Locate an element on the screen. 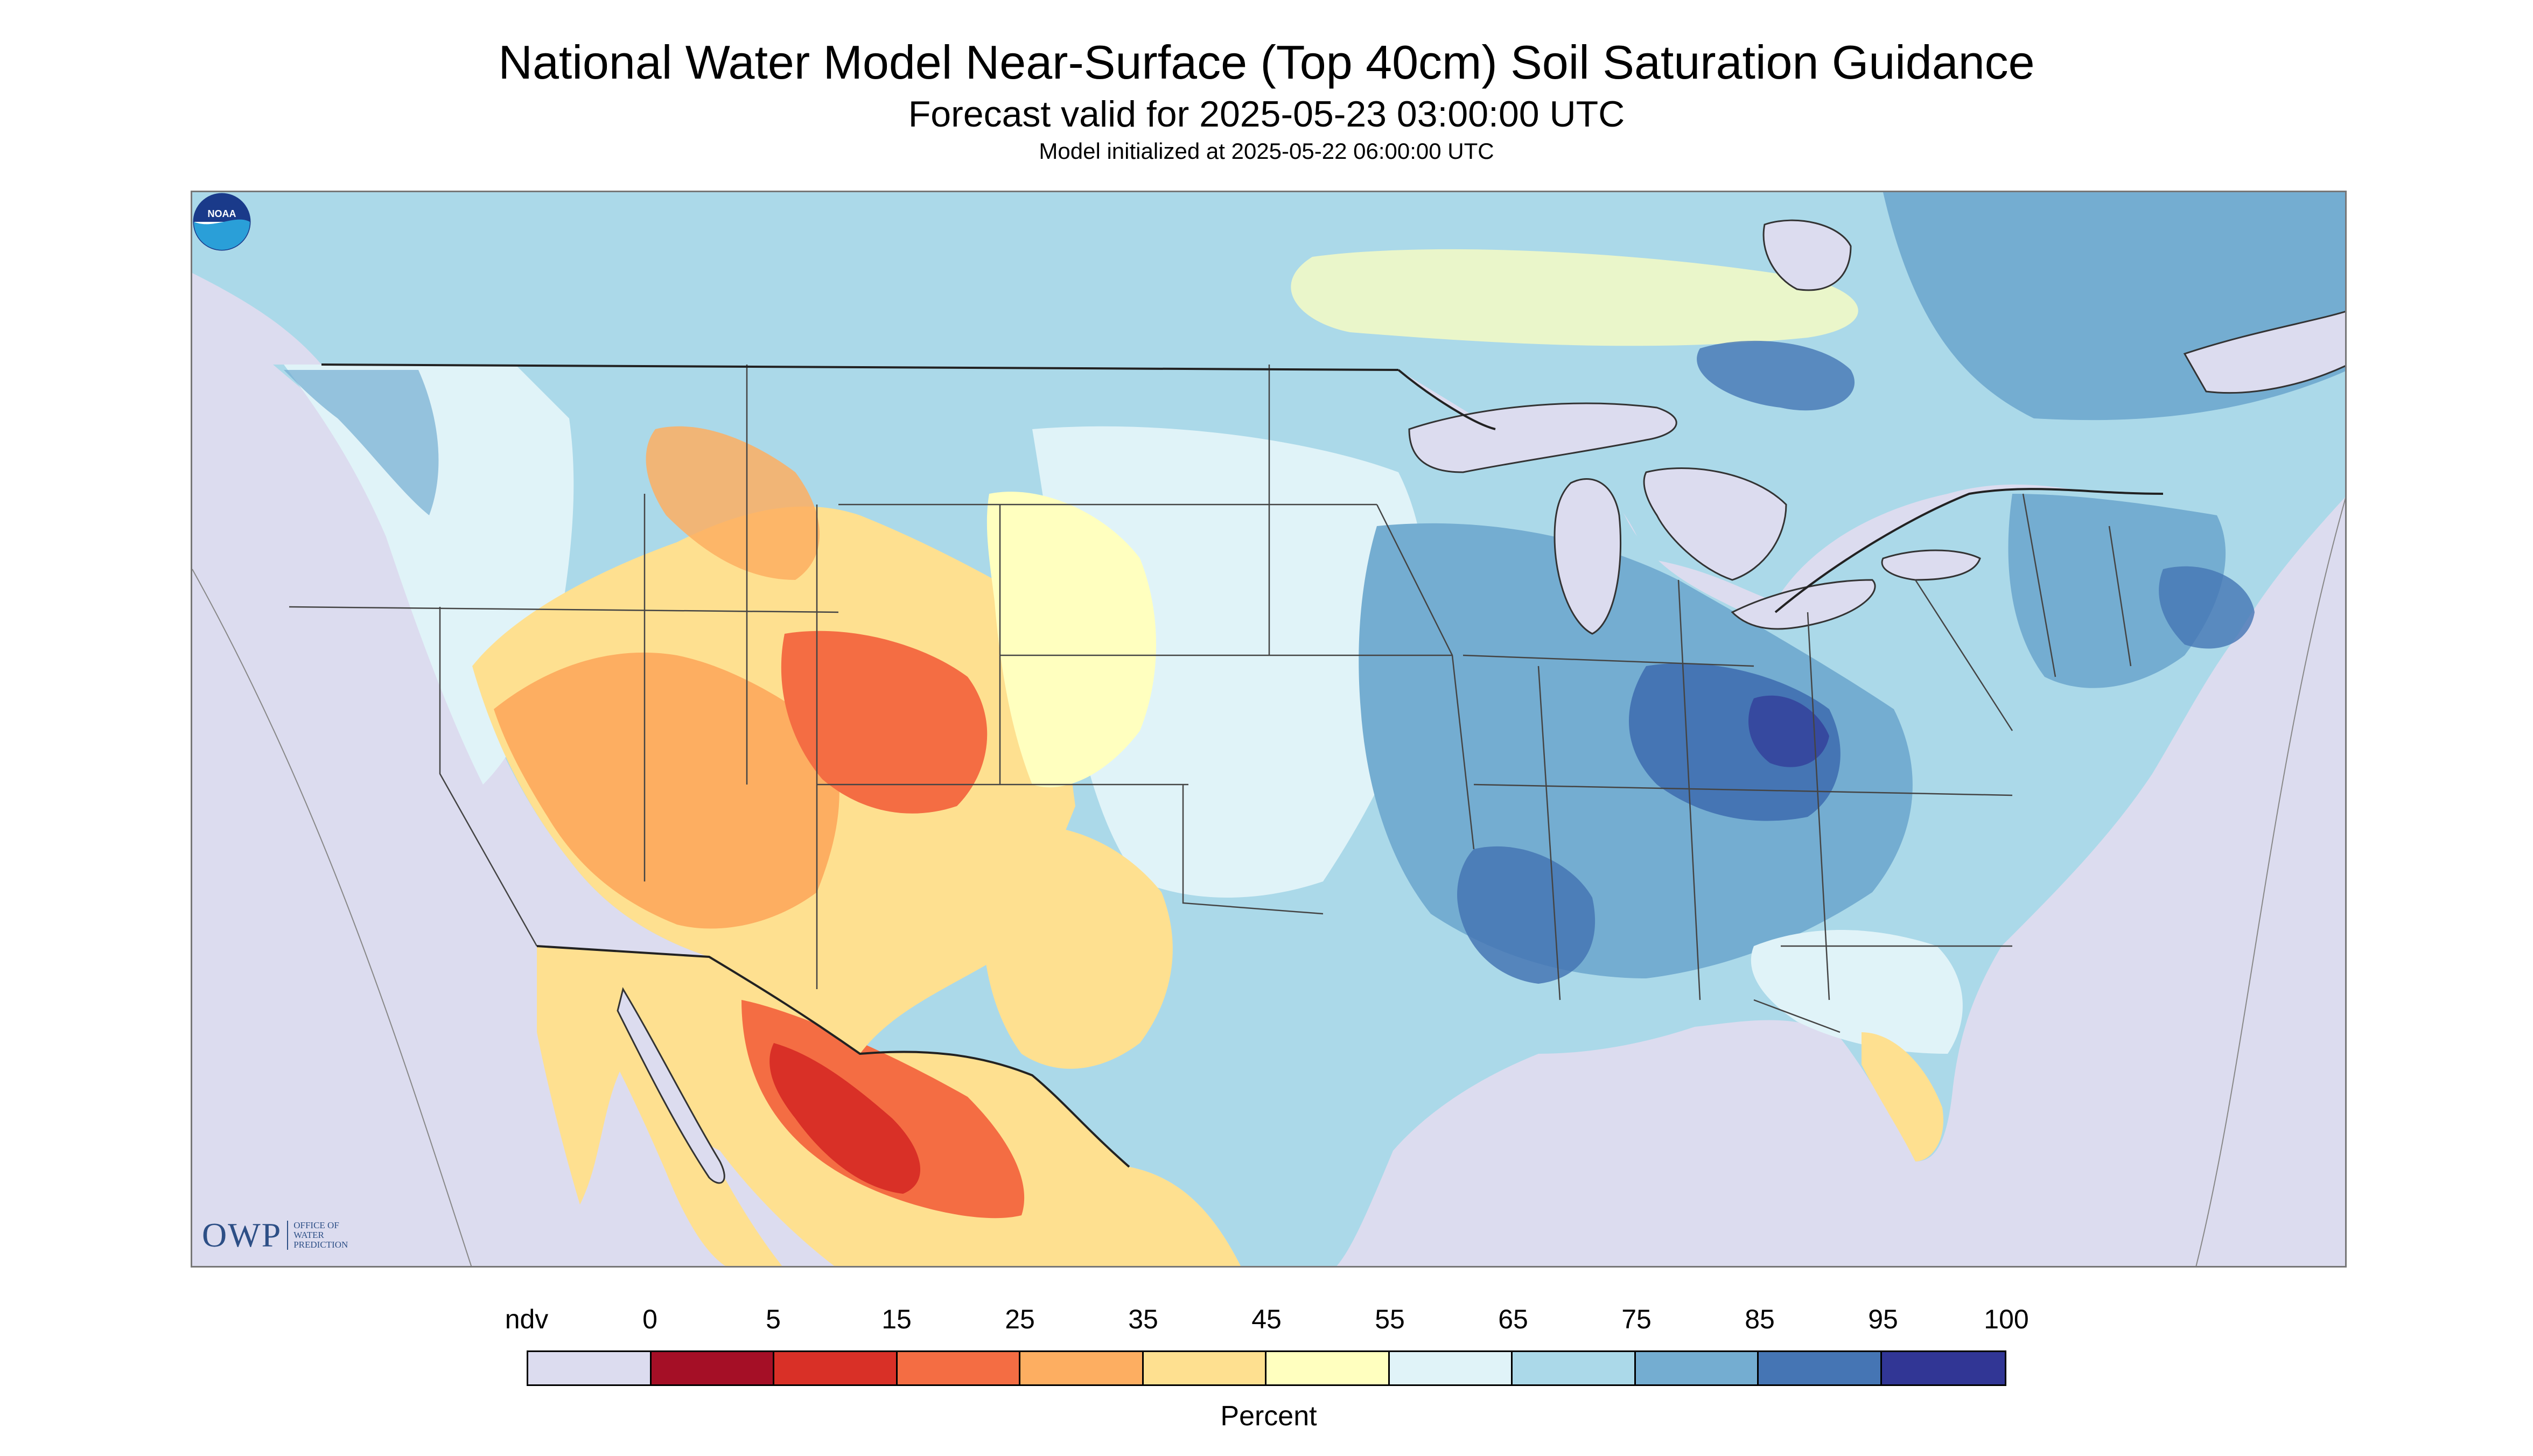  northeast-wet is located at coordinates (2117, 591).